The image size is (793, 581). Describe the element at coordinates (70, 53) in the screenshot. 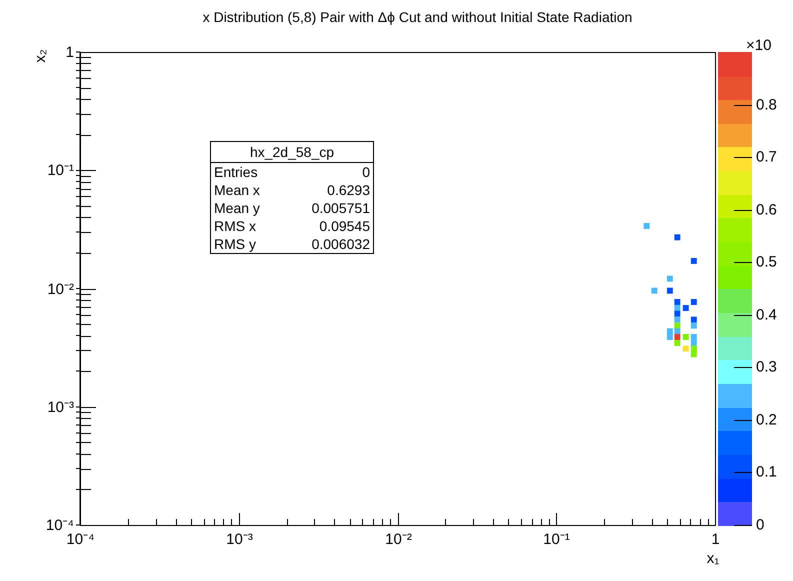

I see `y-tick-label: 1` at that location.